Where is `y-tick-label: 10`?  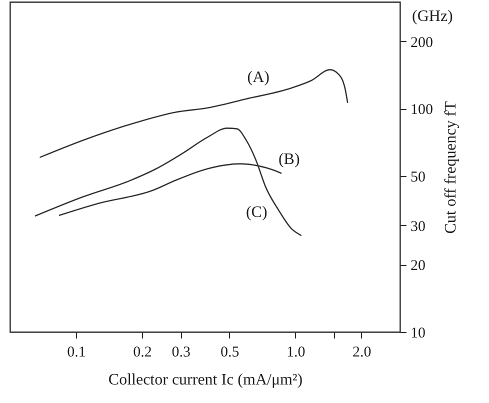 y-tick-label: 10 is located at coordinates (418, 334).